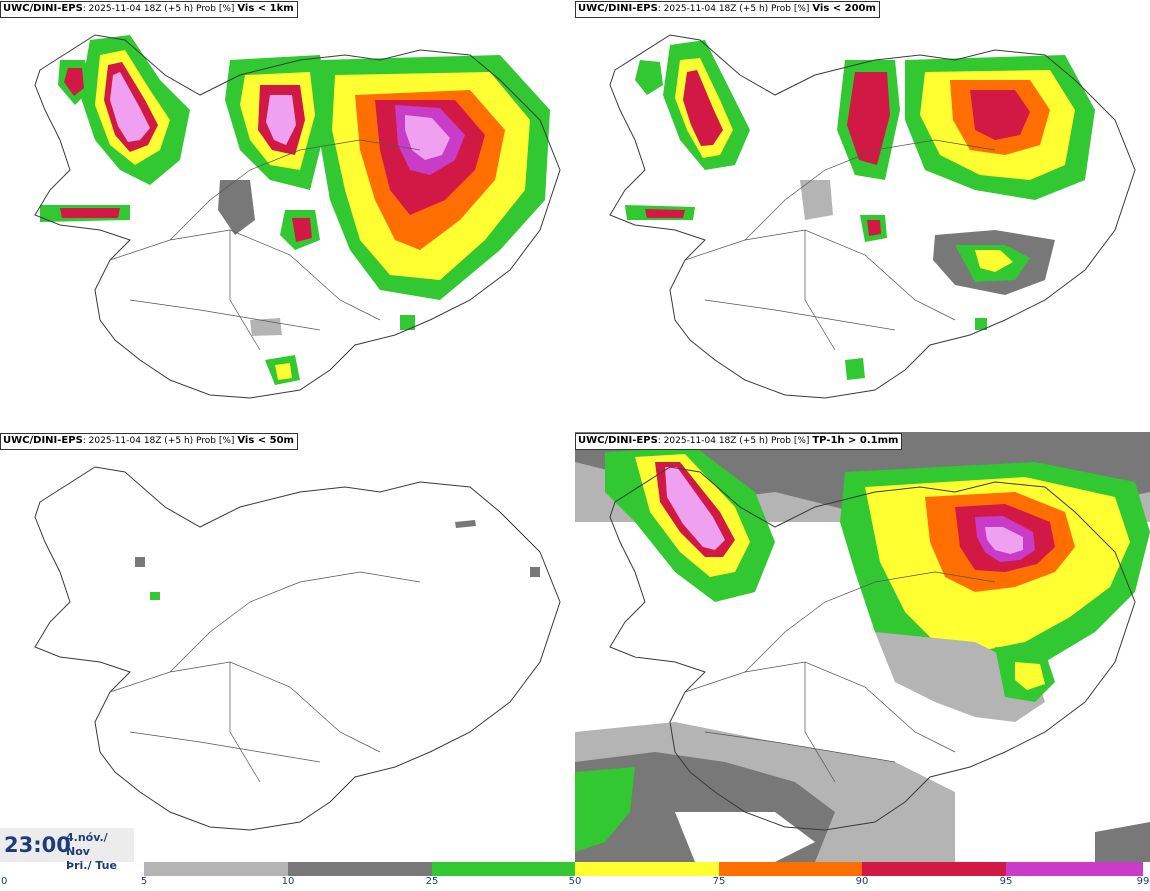 The image size is (1150, 891). Describe the element at coordinates (288, 881) in the screenshot. I see `colorbar-tick-label: 10` at that location.